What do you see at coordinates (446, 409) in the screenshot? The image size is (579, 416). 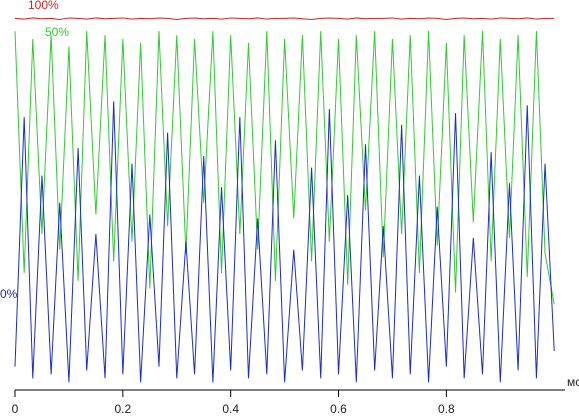 I see `x-tick-label: 0.8` at bounding box center [446, 409].